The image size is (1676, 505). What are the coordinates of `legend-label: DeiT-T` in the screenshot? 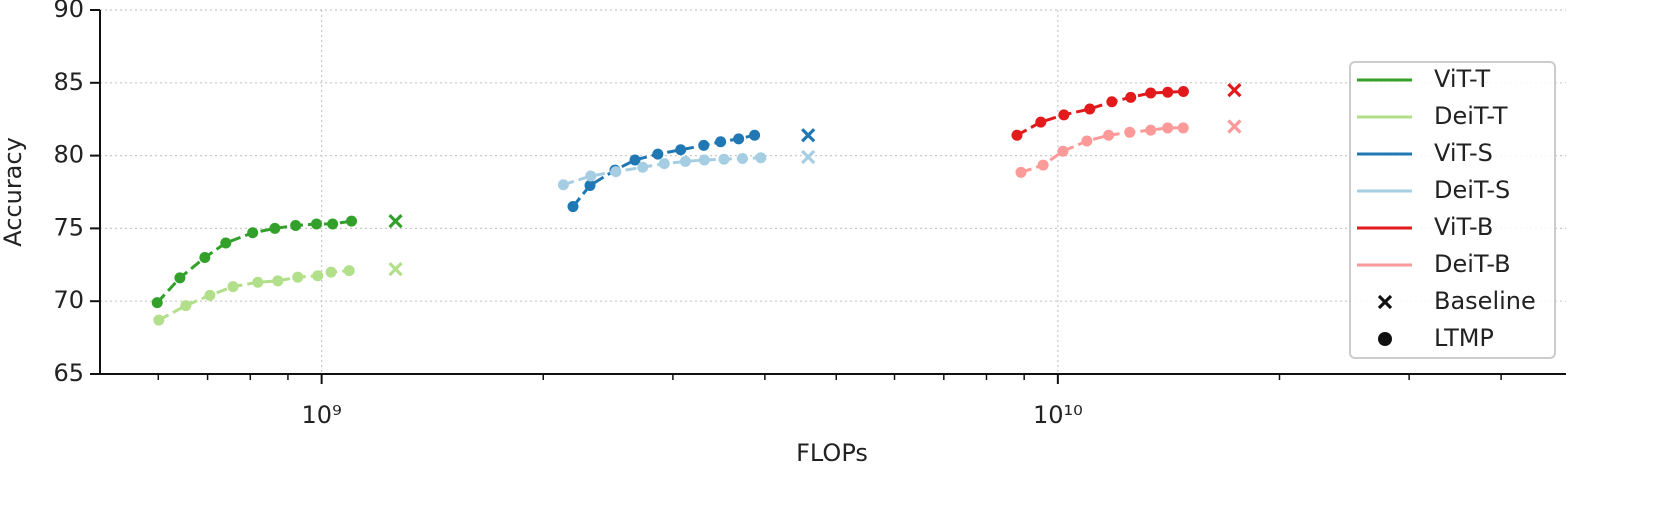 It's located at (1471, 116).